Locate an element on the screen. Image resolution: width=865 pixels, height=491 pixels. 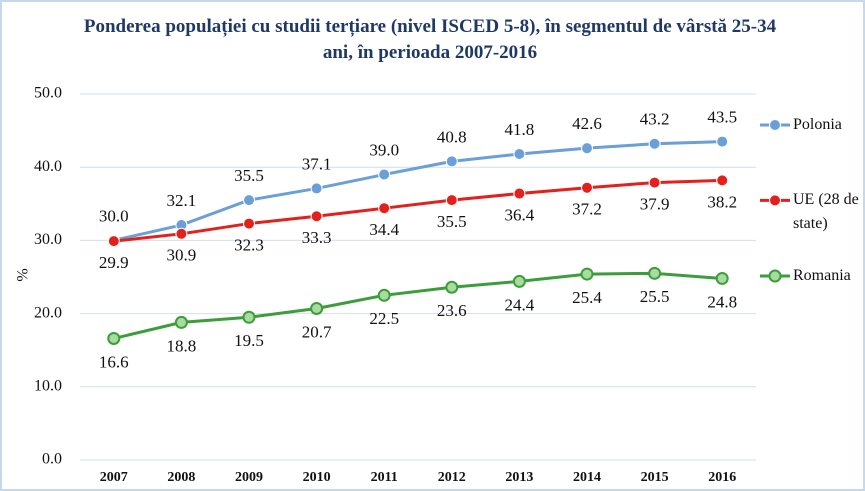
y-tick-label: 20.0 is located at coordinates (48, 312).